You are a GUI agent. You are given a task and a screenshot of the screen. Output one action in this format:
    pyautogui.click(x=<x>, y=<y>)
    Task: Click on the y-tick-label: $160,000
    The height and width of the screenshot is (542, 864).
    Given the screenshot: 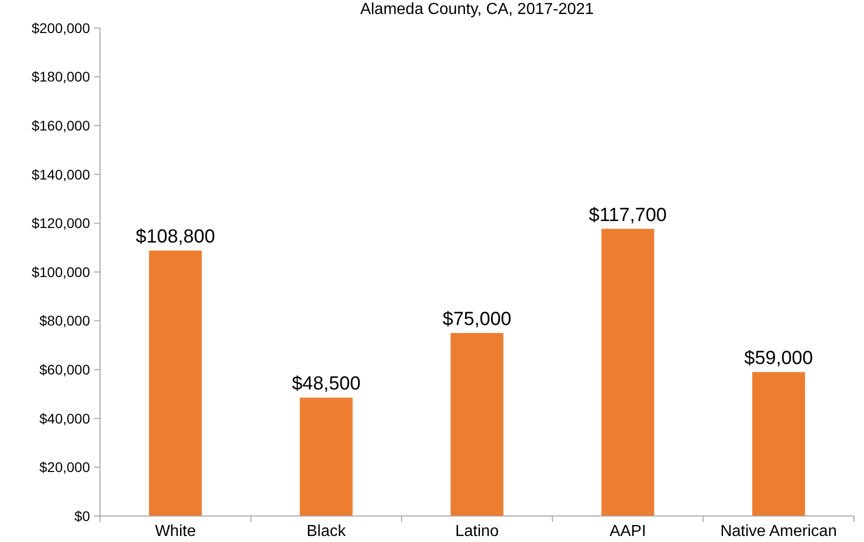 What is the action you would take?
    pyautogui.click(x=61, y=126)
    